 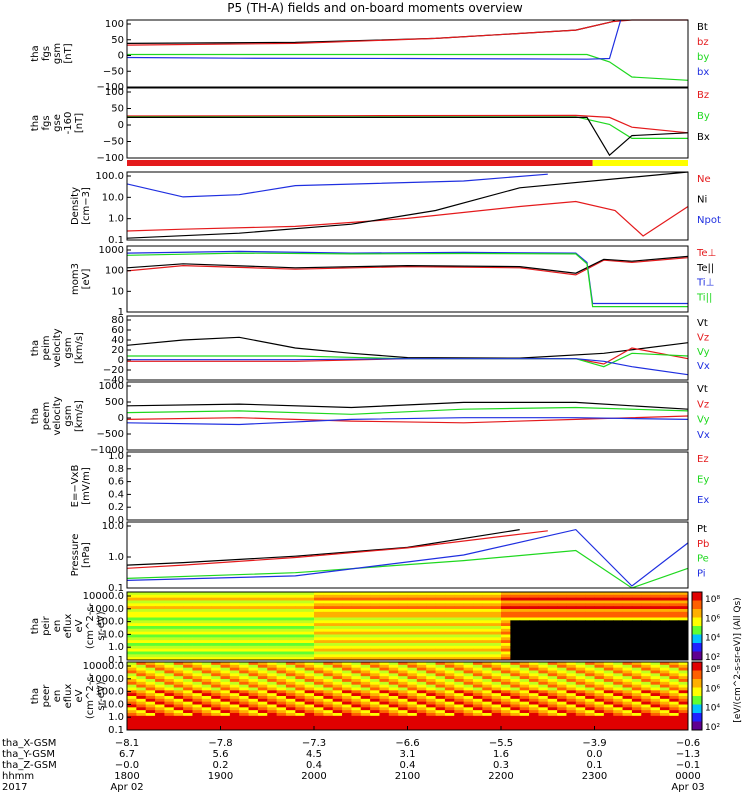 What do you see at coordinates (29, 765) in the screenshot?
I see `axis-table-row-label: tha_Z-GSM` at bounding box center [29, 765].